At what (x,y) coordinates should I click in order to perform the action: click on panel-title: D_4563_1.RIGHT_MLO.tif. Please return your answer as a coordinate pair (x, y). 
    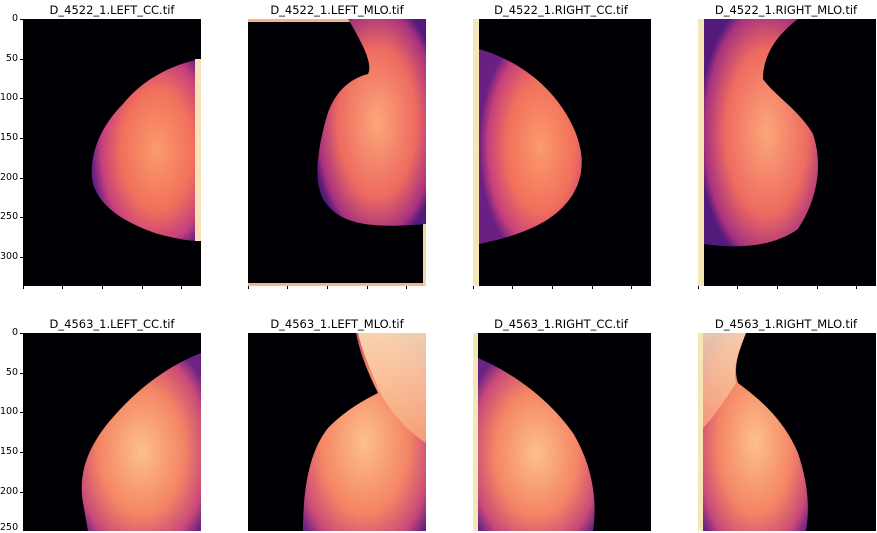
    Looking at the image, I should click on (786, 324).